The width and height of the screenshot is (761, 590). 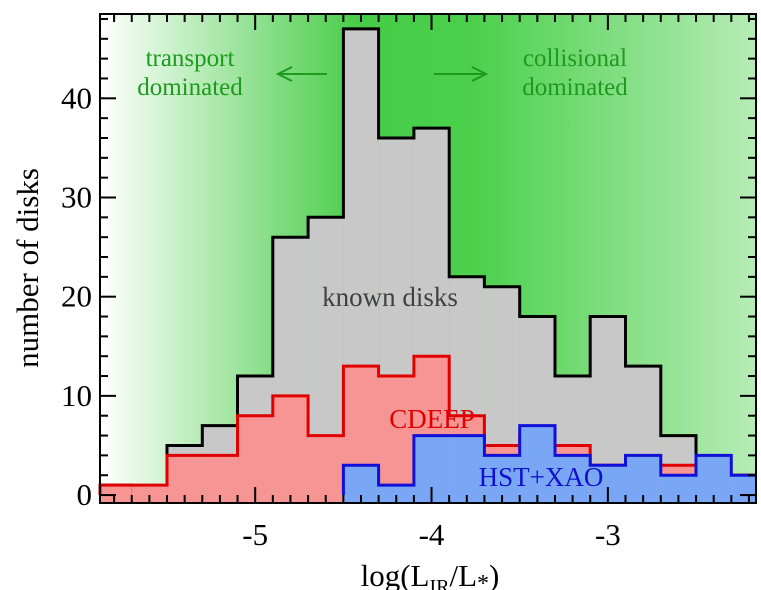 I want to click on cdeep-label: CDEEP, so click(x=432, y=419).